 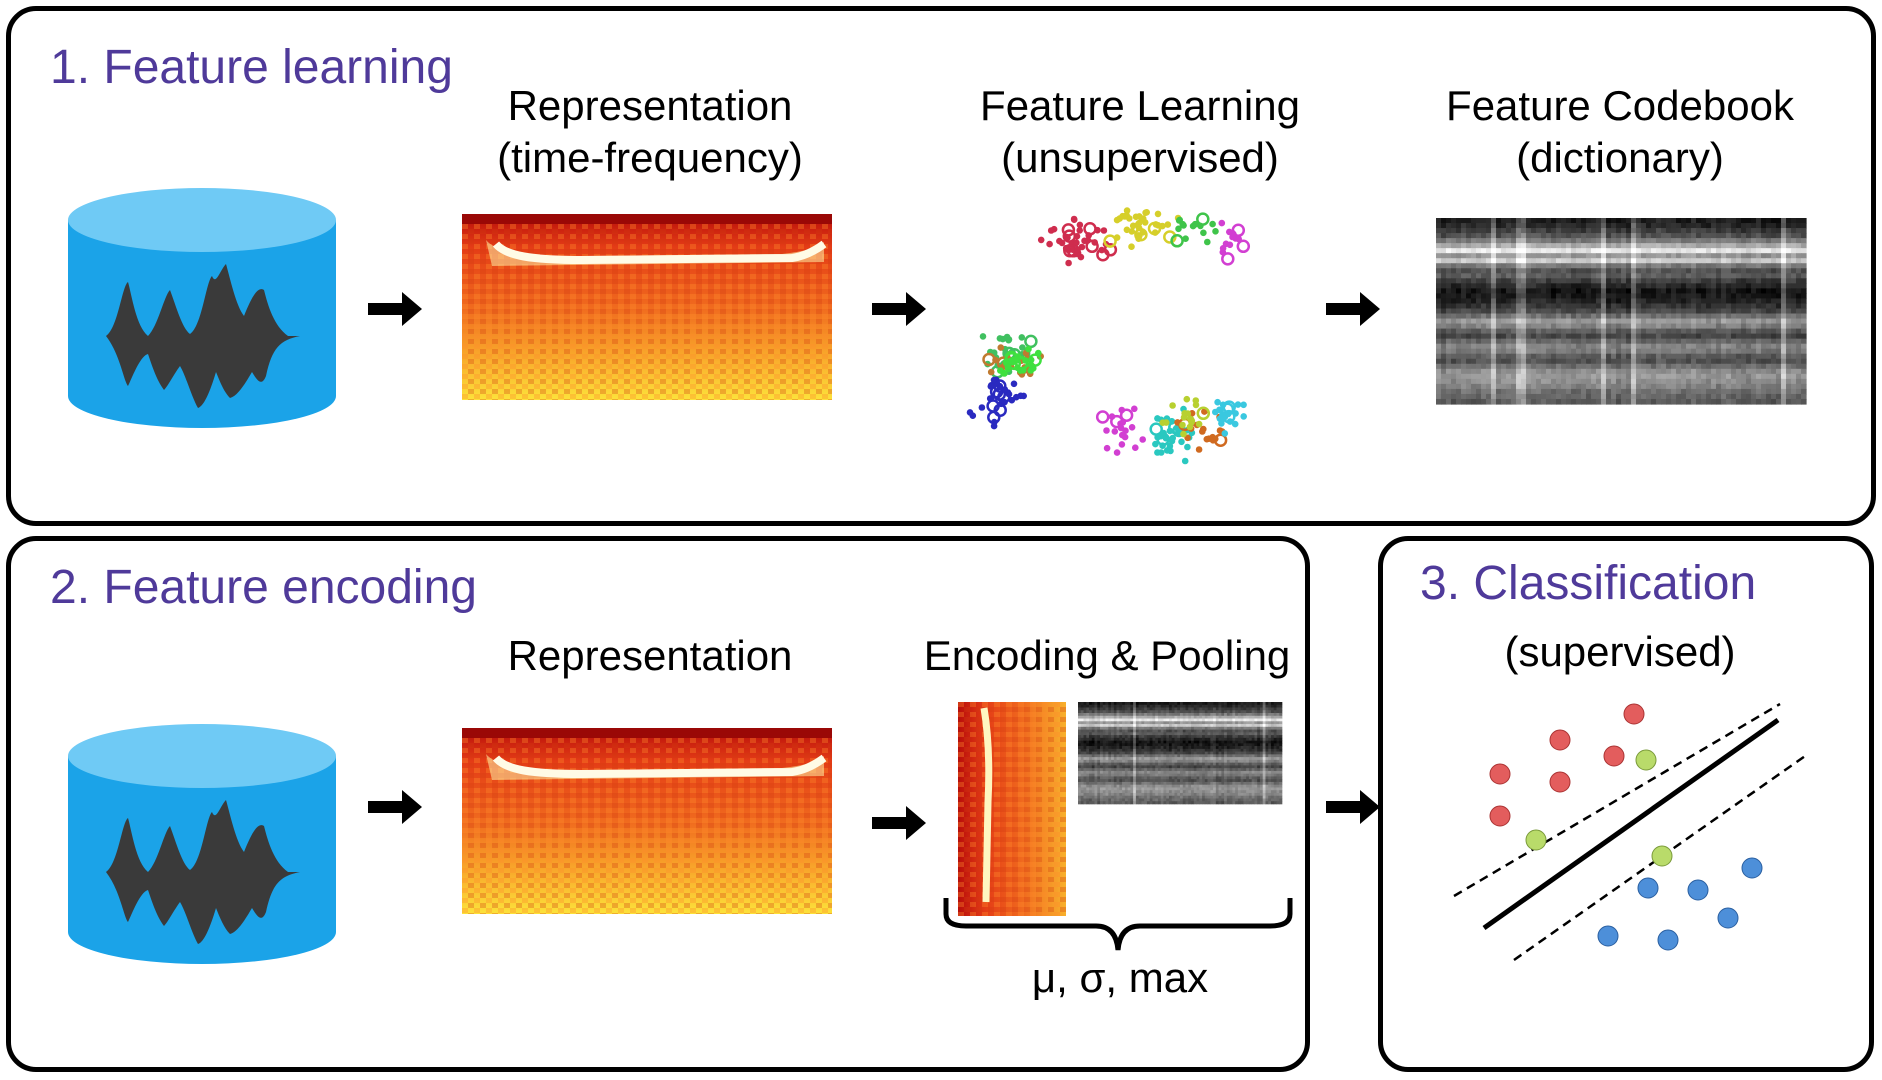 What do you see at coordinates (1588, 583) in the screenshot?
I see `classification-title: 3. Classification` at bounding box center [1588, 583].